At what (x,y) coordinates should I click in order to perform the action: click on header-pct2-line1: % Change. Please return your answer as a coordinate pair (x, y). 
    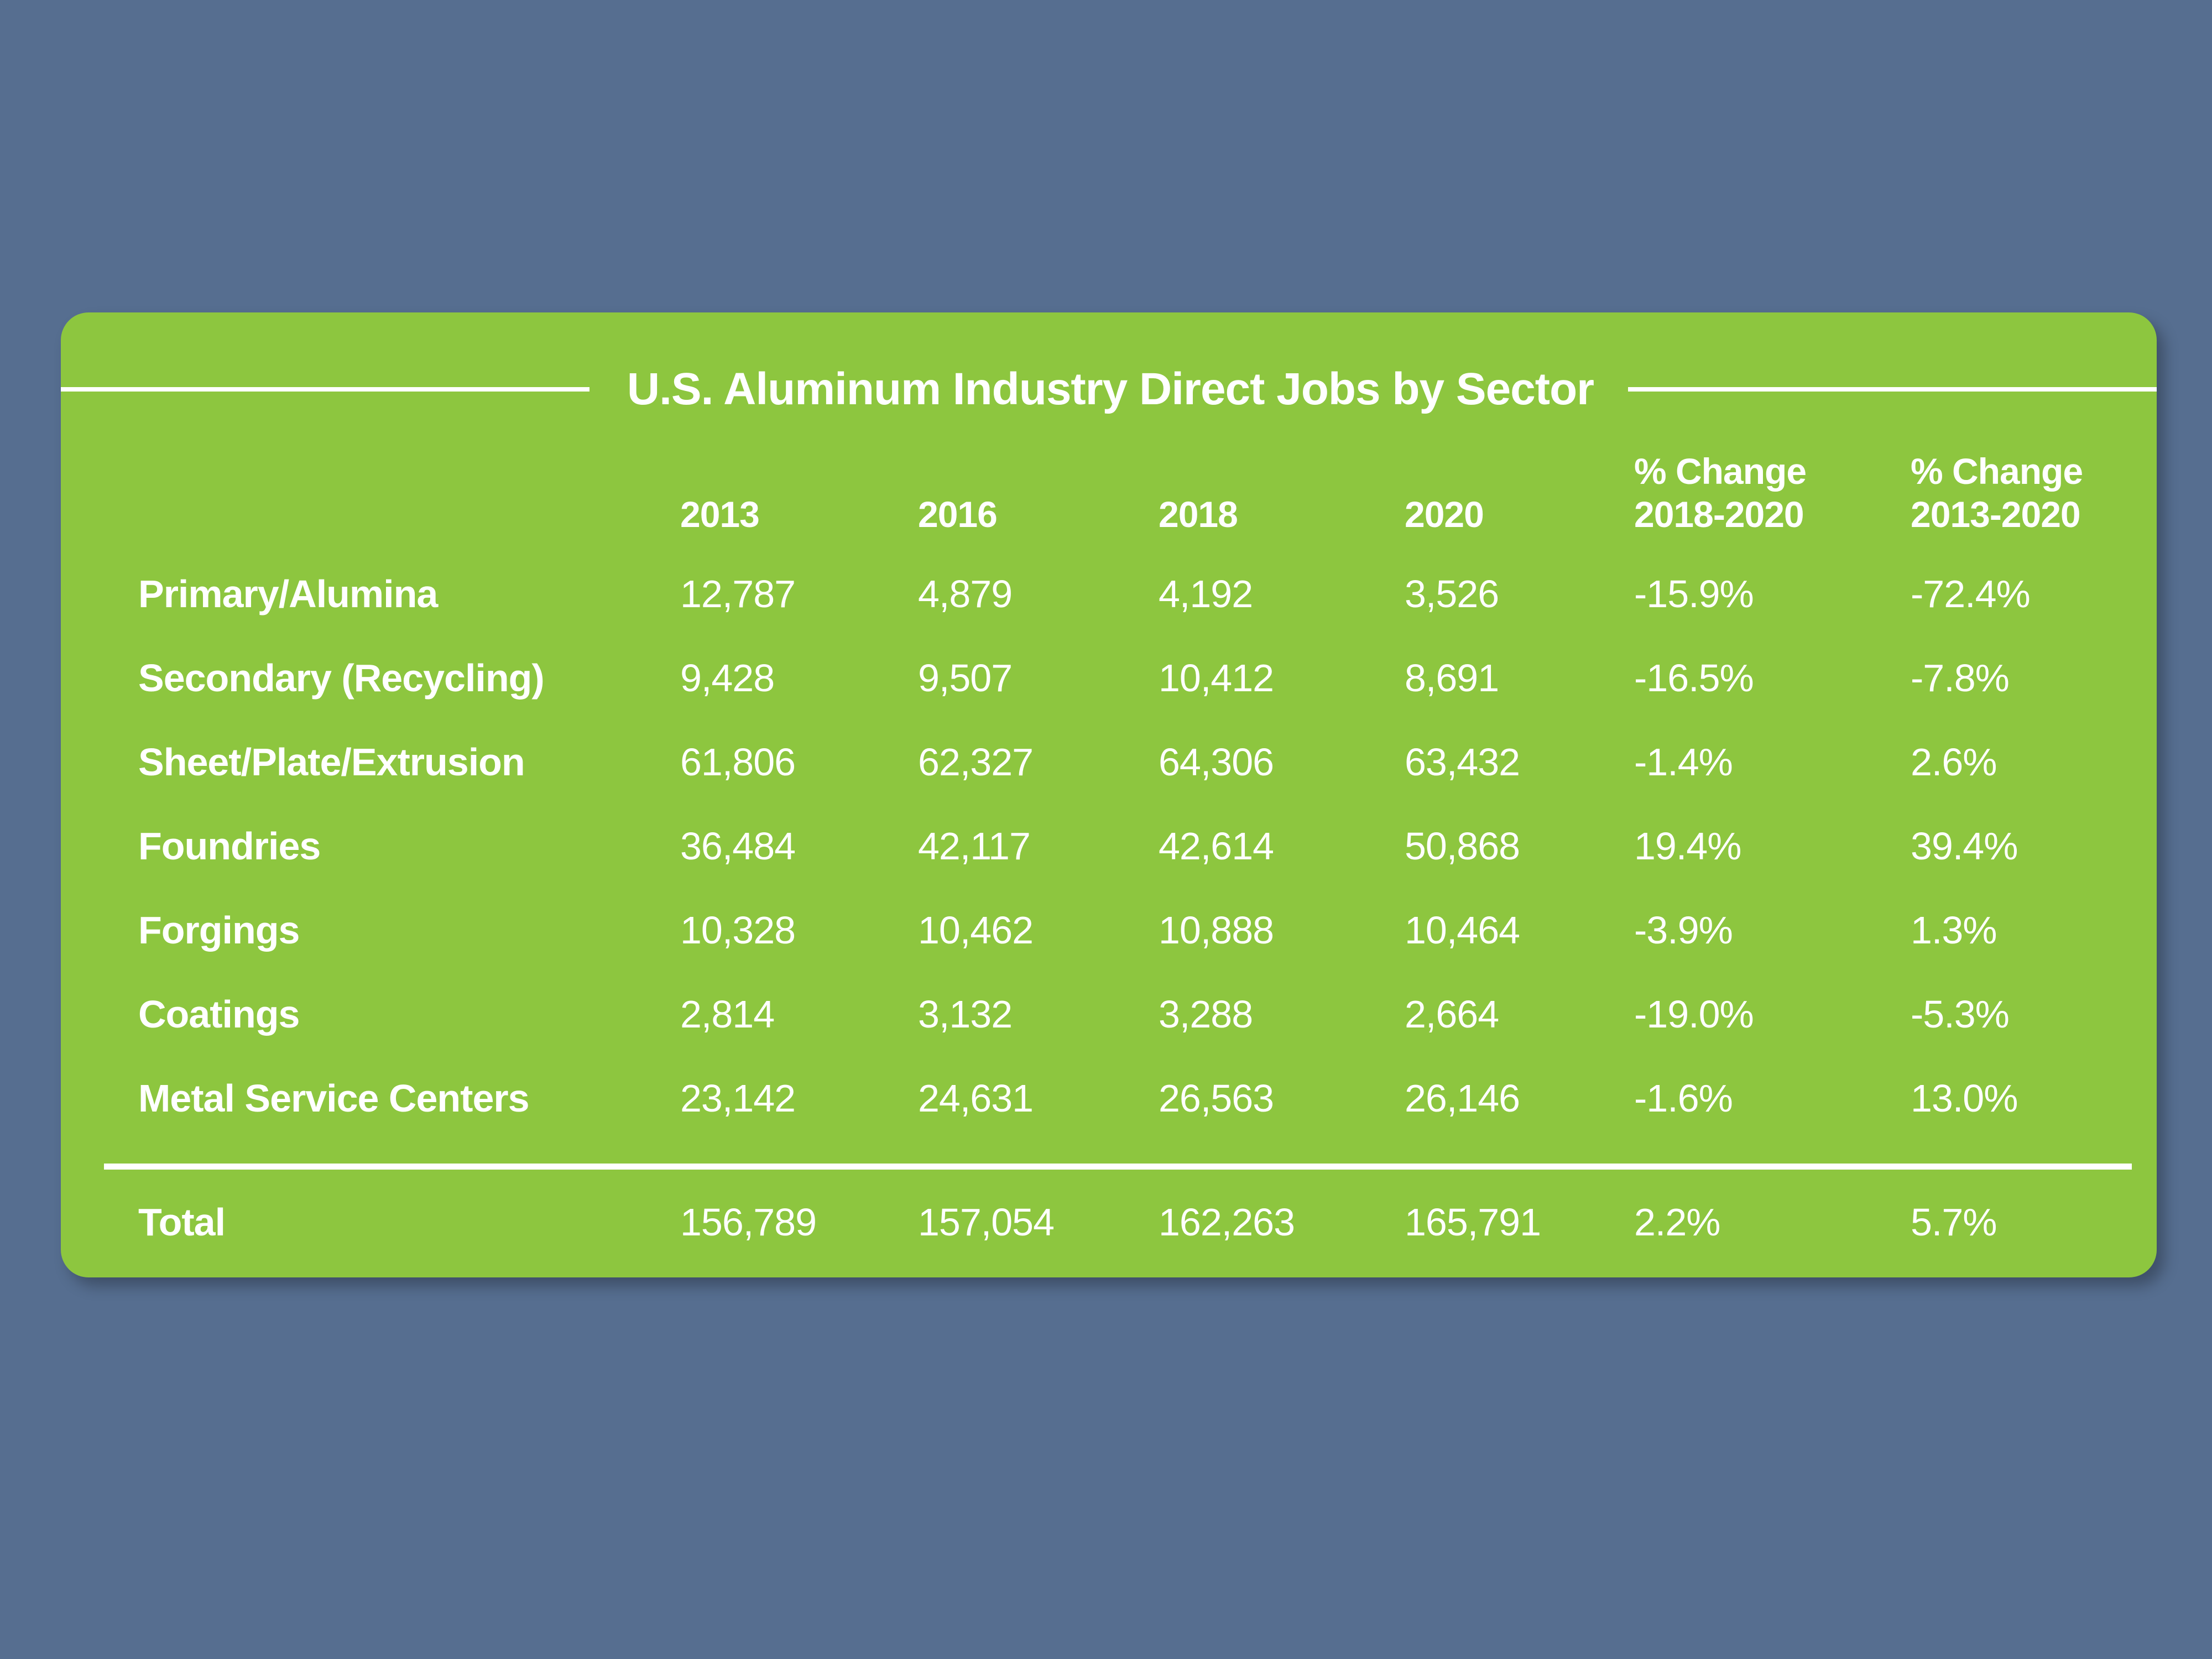
    Looking at the image, I should click on (1997, 472).